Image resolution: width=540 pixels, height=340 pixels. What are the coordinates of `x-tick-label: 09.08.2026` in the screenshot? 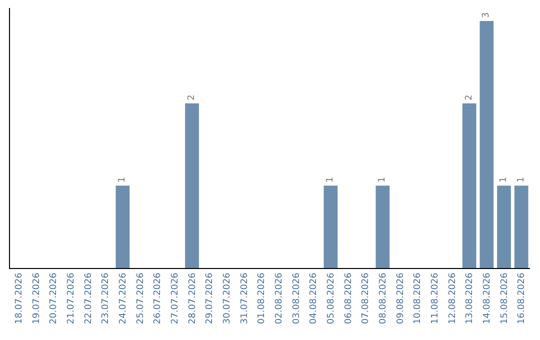 It's located at (401, 298).